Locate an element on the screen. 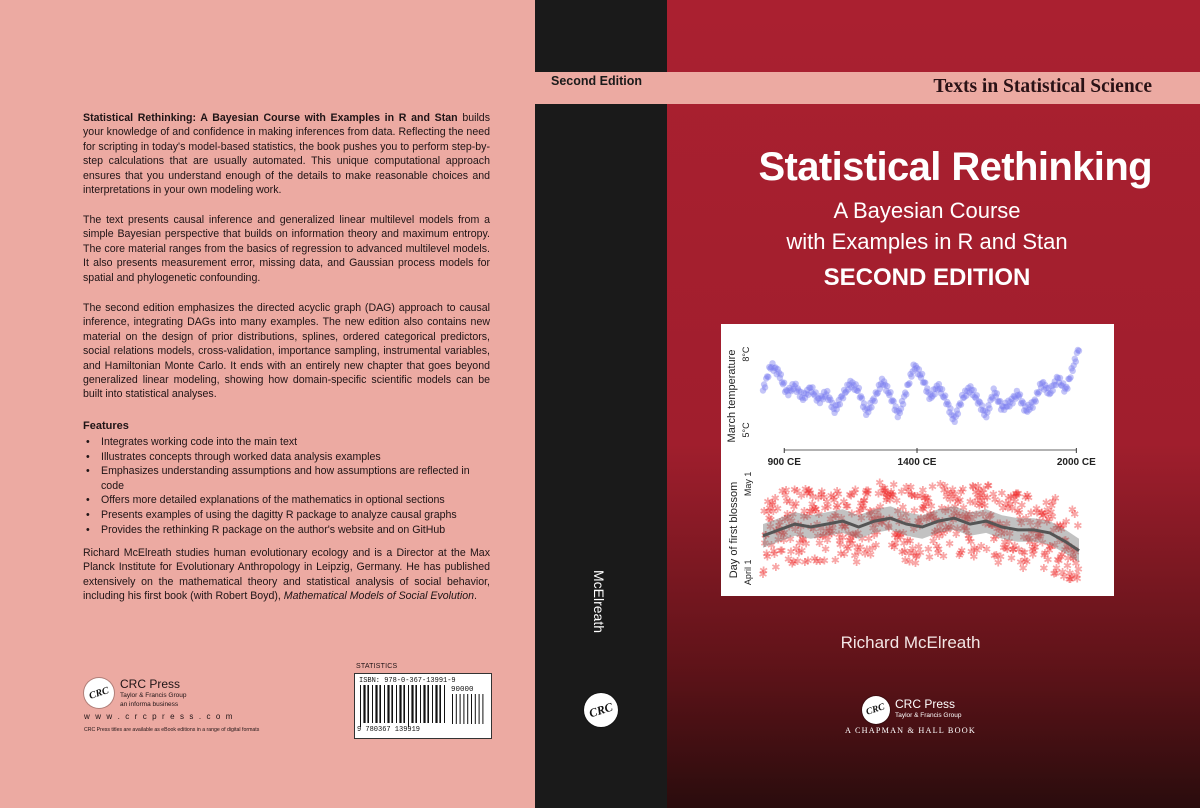 This screenshot has height=808, width=1200. edition-label: SECOND EDITION is located at coordinates (927, 277).